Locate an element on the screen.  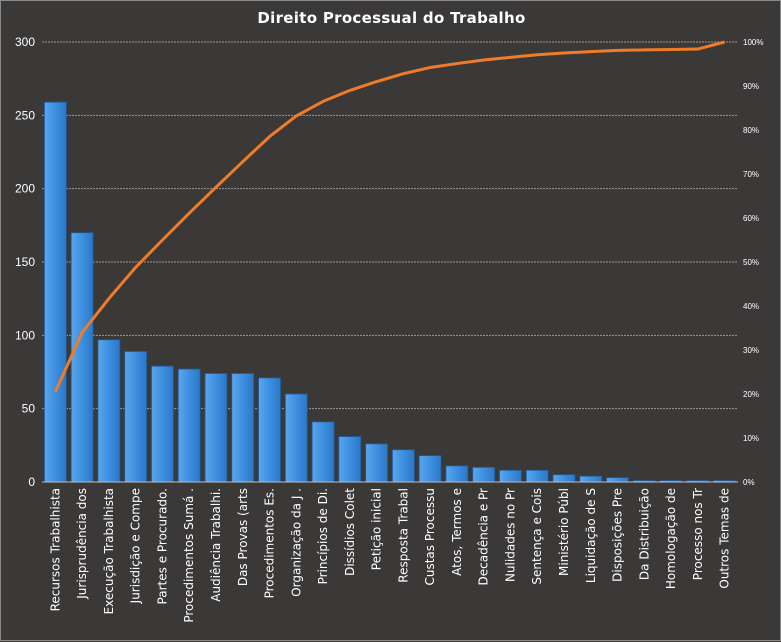
x-category-label: Decadência e Pr is located at coordinates (484, 537).